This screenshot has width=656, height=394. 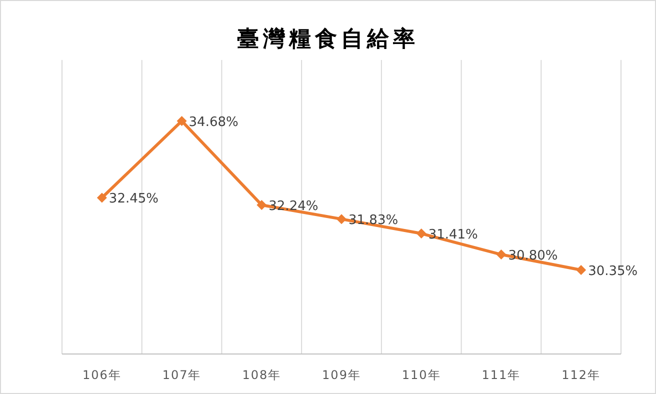 I want to click on data-label: 31.41%, so click(x=453, y=235).